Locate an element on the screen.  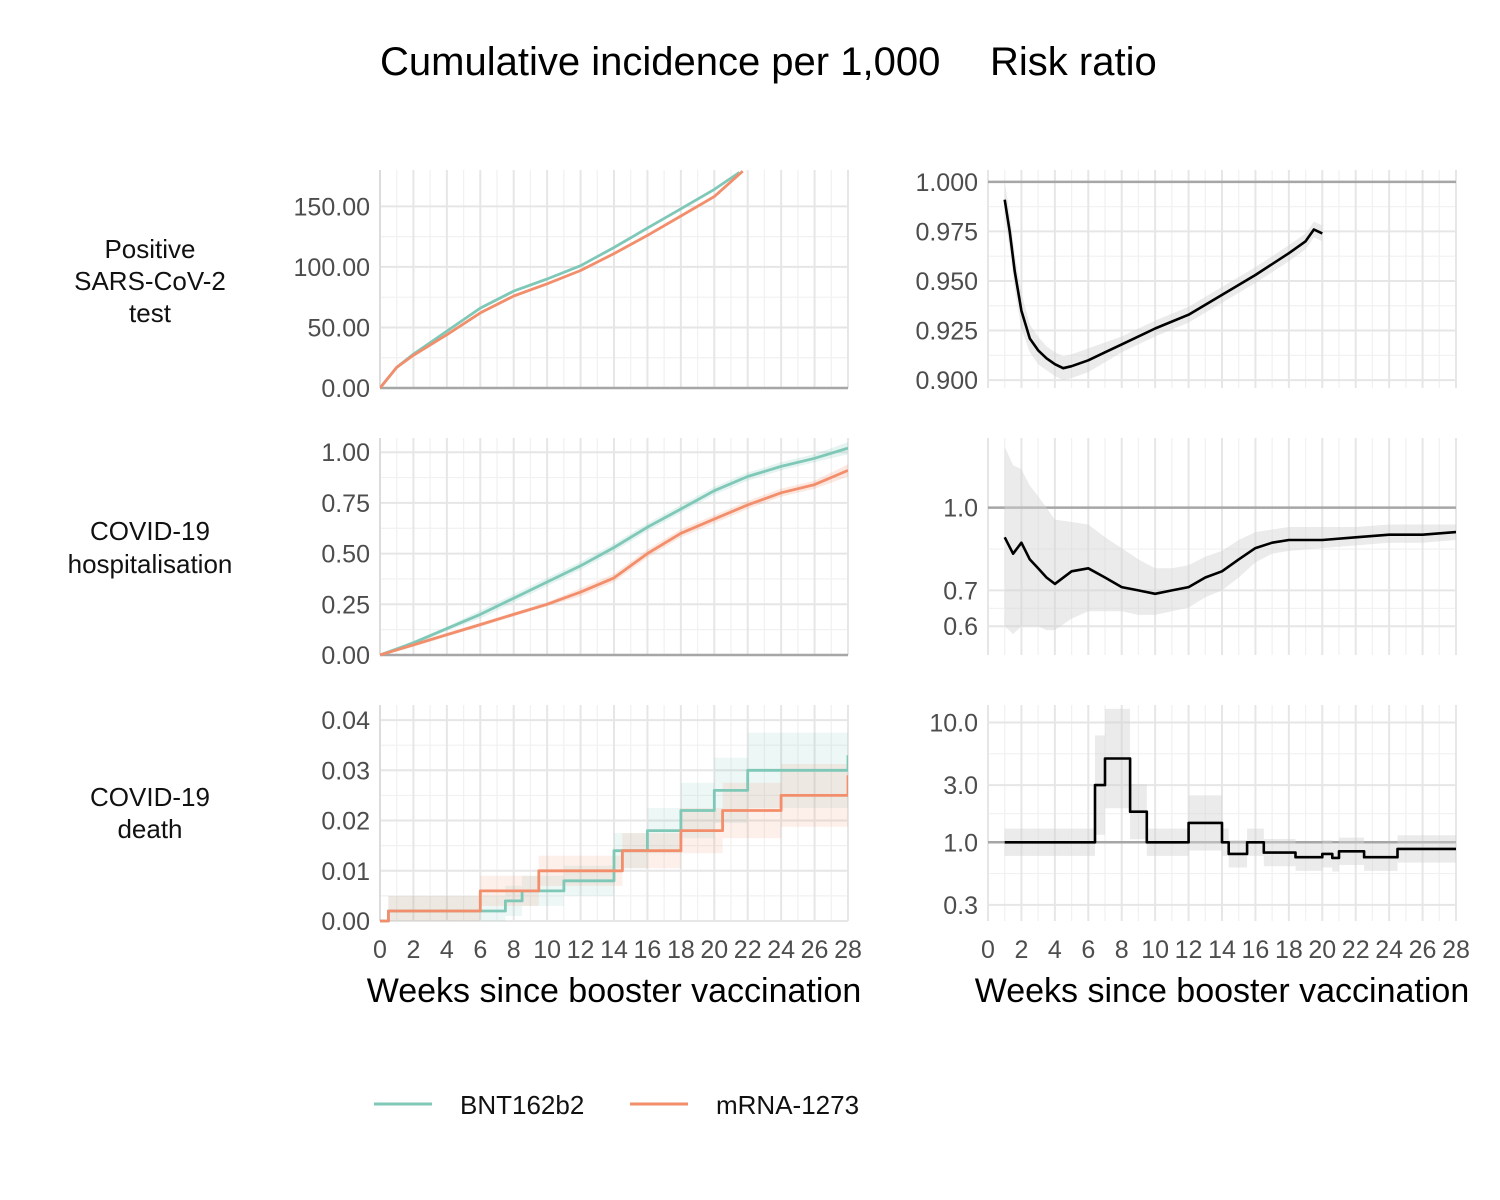
y-tick-label: 0.03 is located at coordinates (345, 771).